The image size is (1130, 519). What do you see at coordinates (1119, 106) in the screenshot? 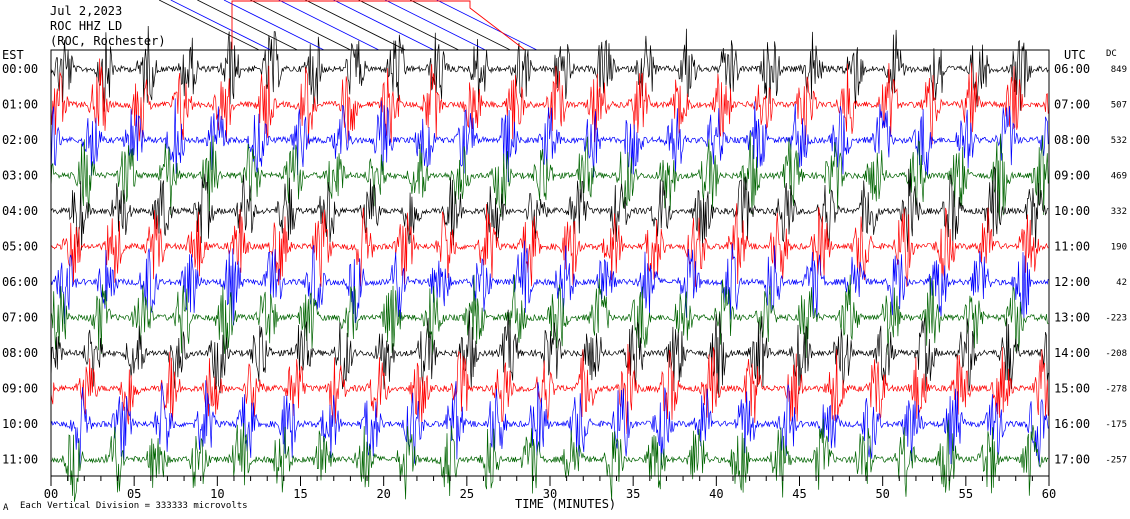
I see `dc-value: 507` at bounding box center [1119, 106].